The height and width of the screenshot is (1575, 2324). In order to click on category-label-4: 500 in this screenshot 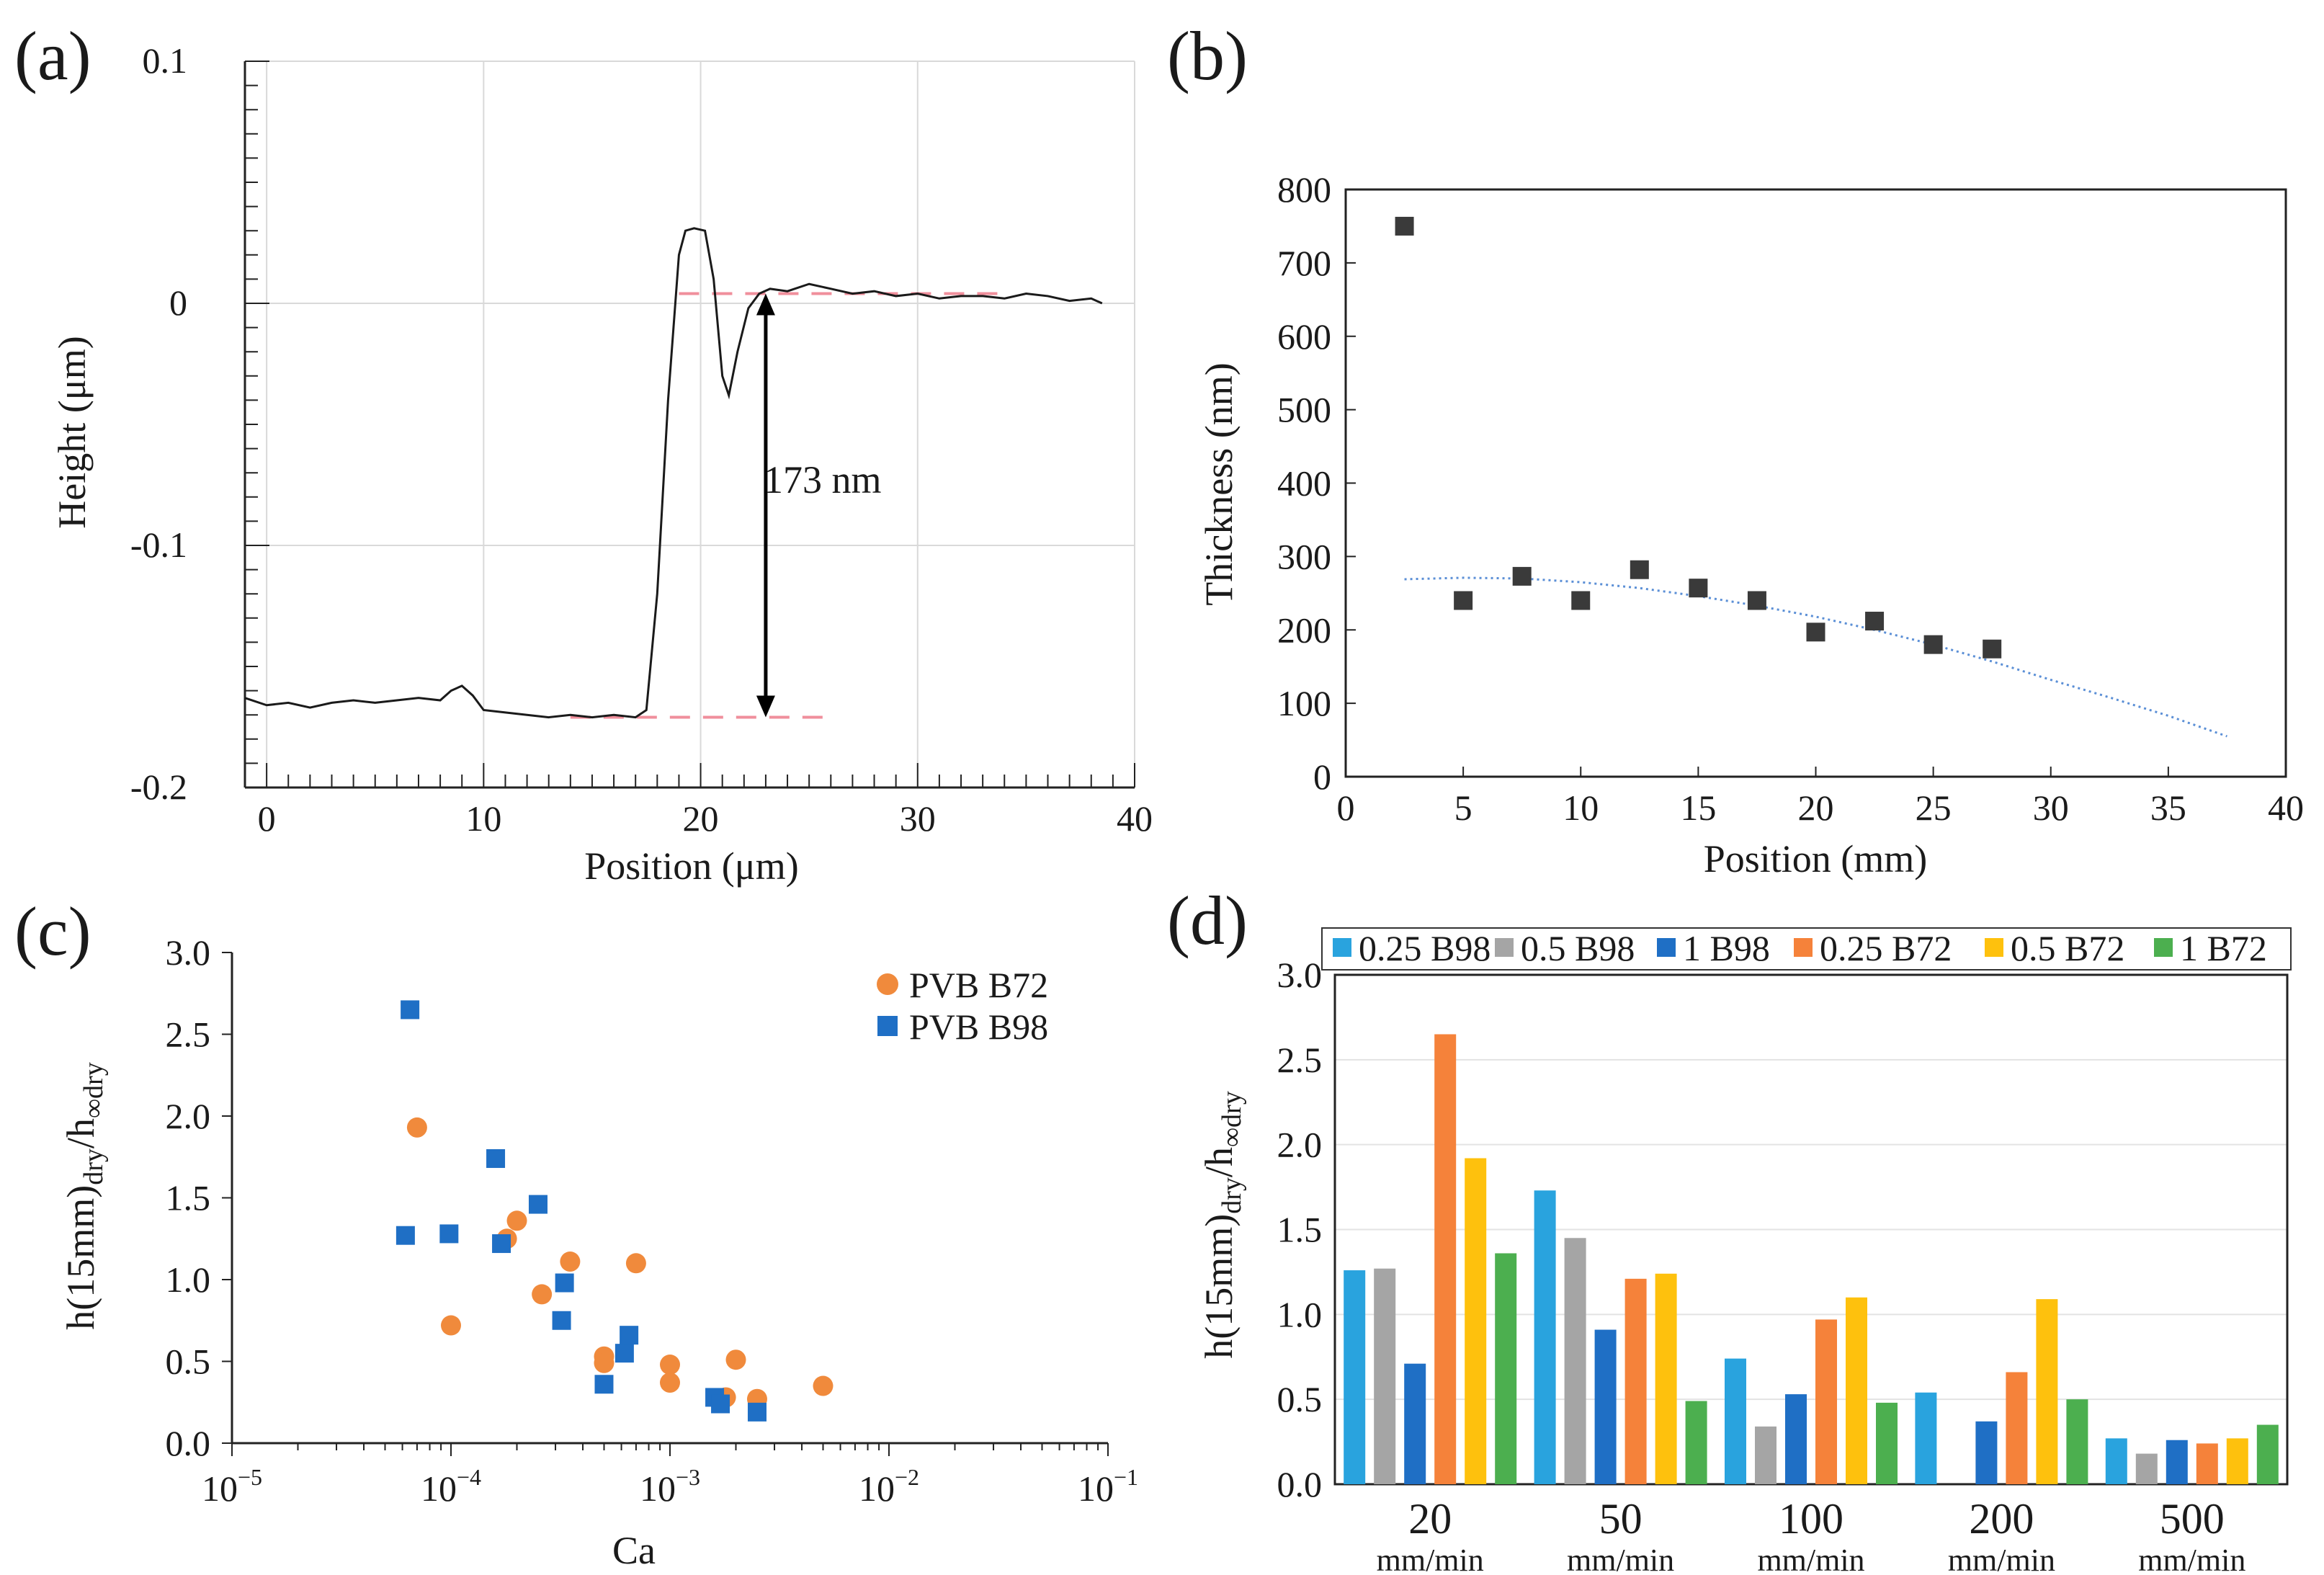, I will do `click(2192, 1519)`.